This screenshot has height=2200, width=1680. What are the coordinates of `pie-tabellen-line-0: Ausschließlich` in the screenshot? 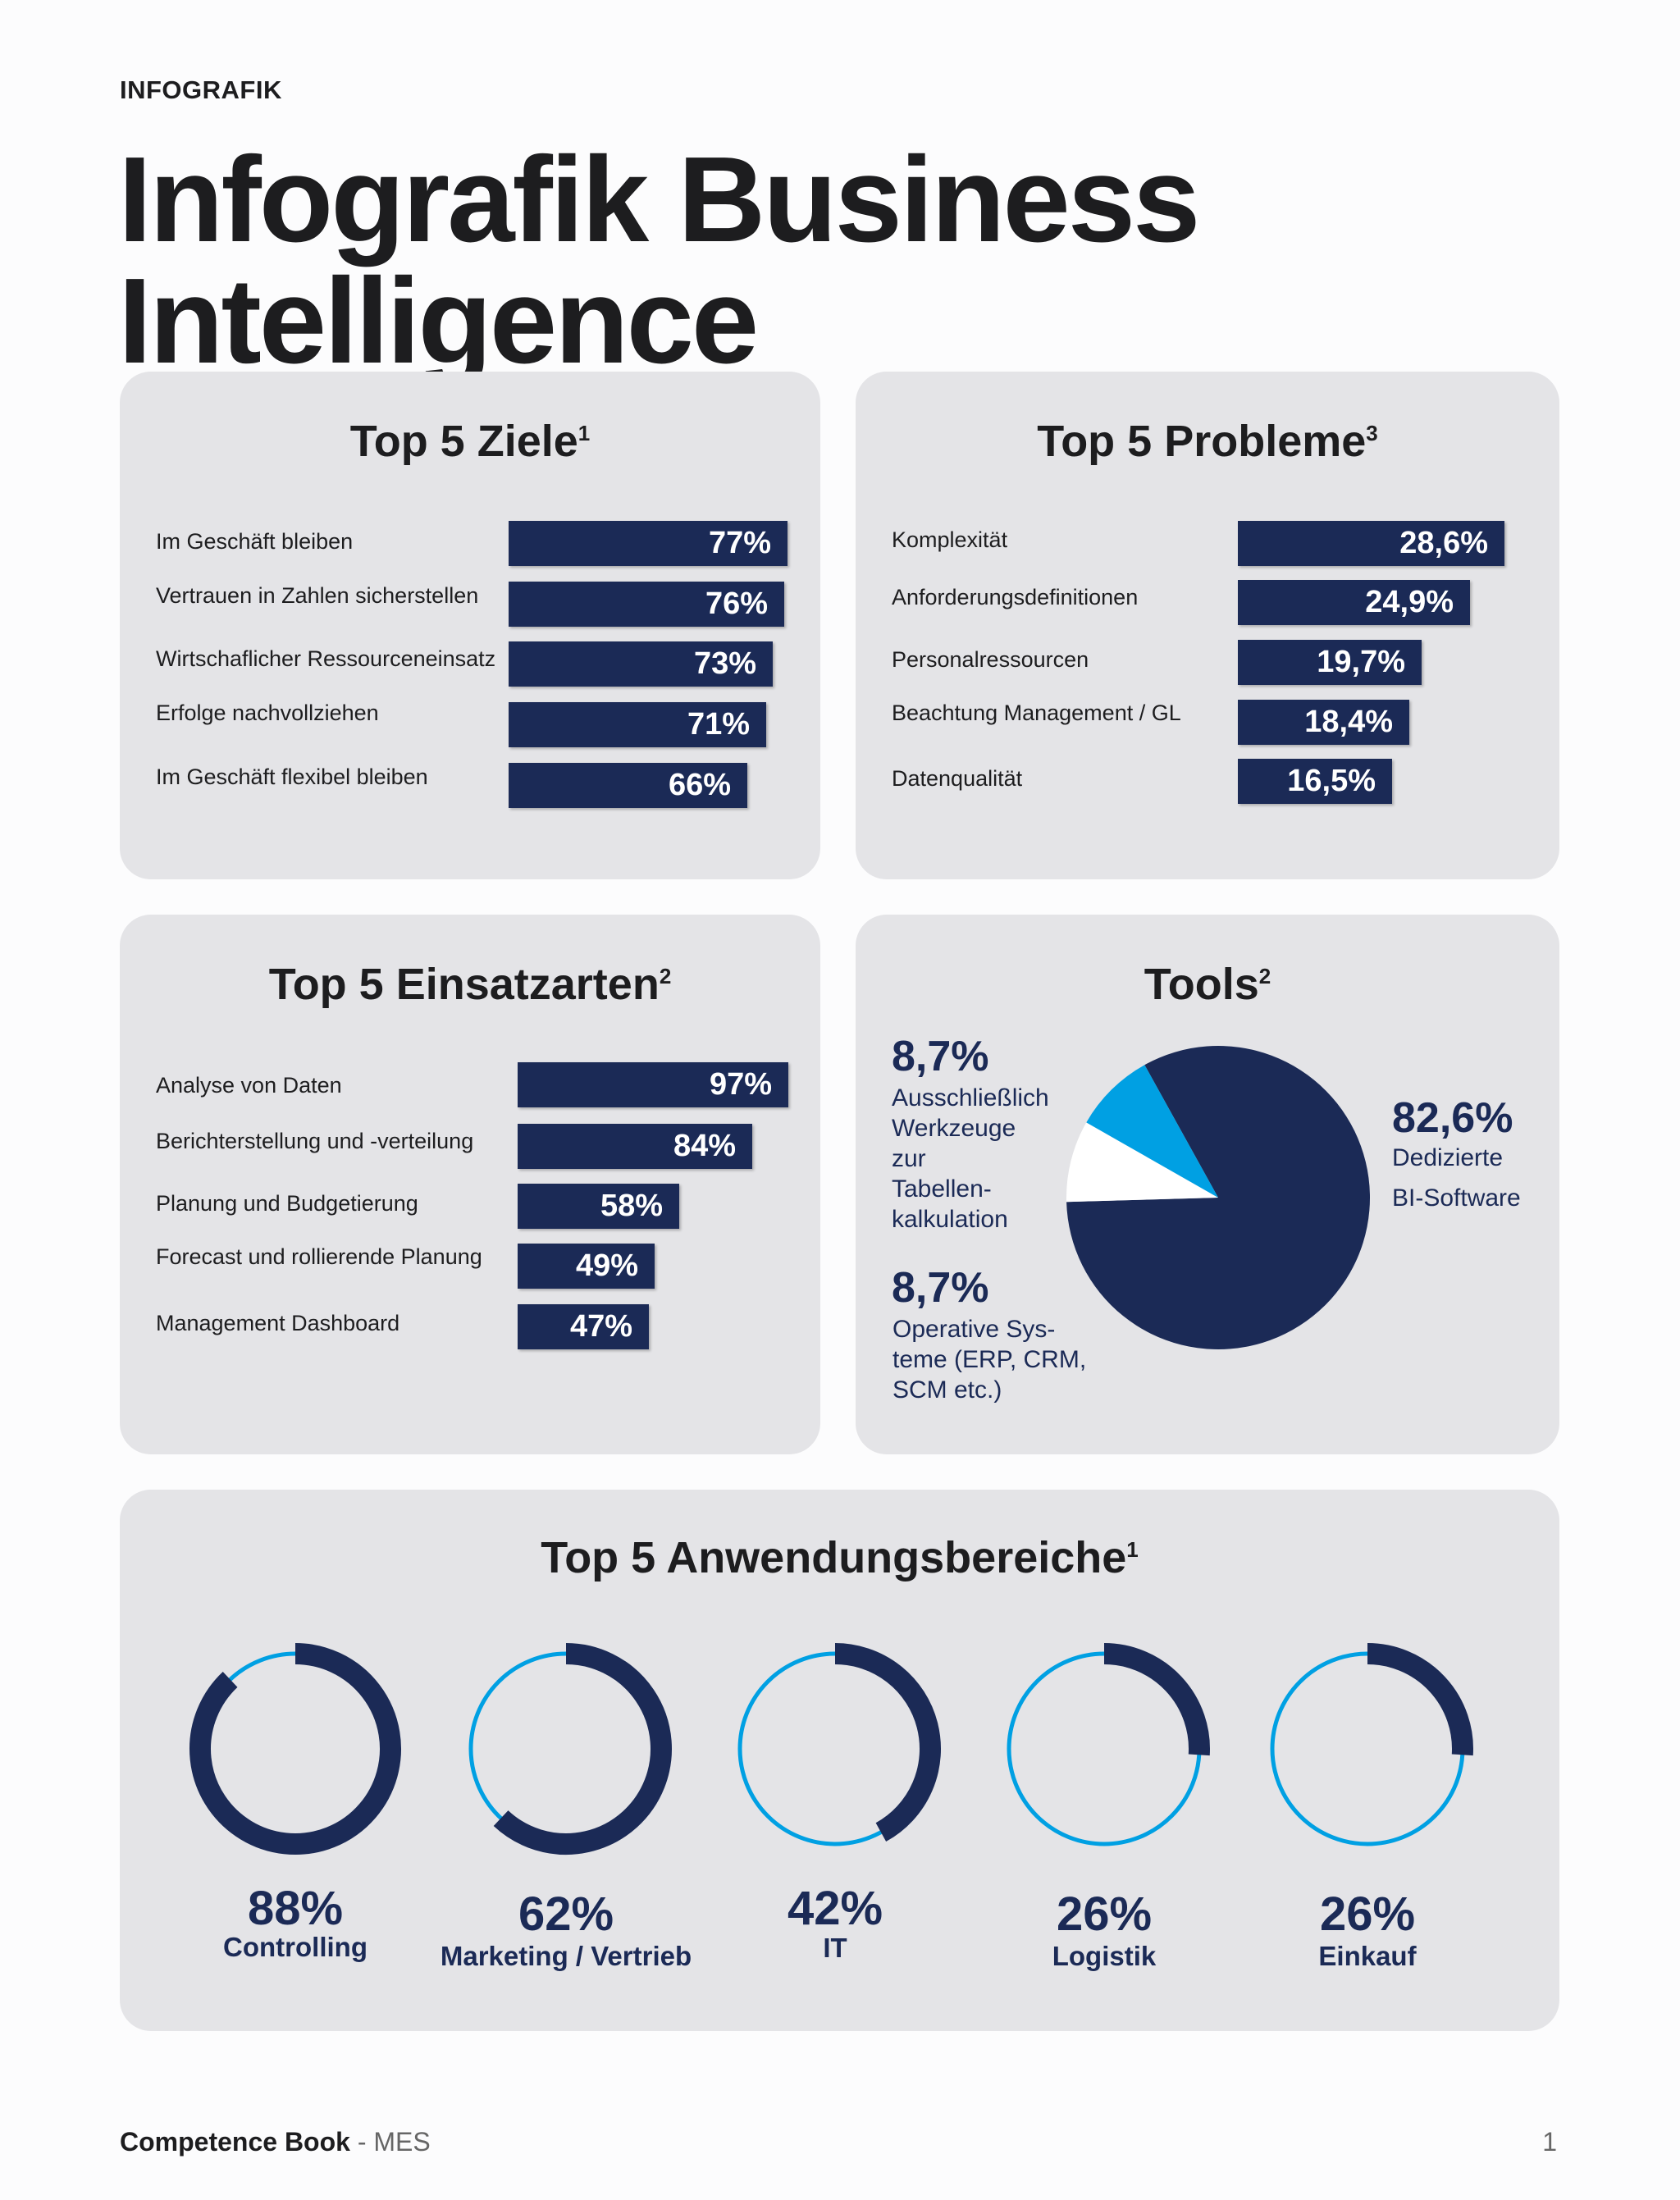 It's located at (971, 1097).